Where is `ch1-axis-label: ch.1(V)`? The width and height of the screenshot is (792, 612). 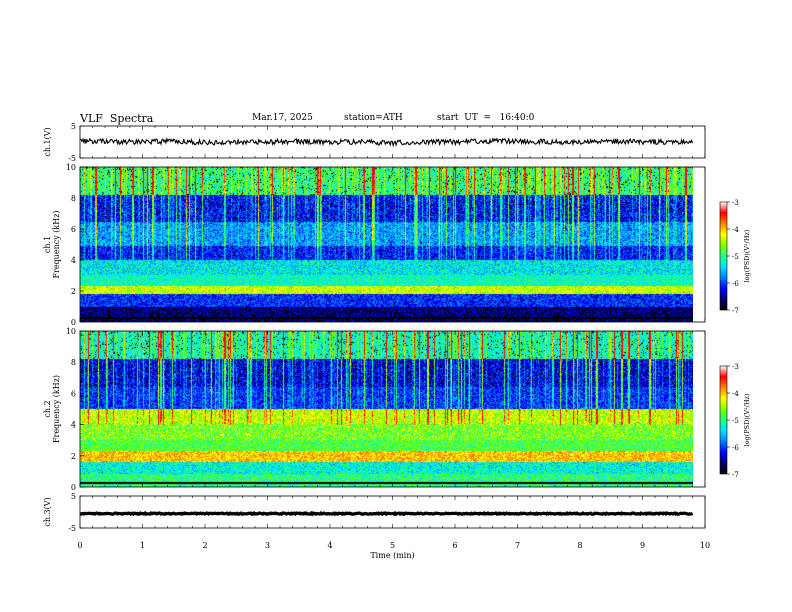 ch1-axis-label: ch.1(V) is located at coordinates (47, 141).